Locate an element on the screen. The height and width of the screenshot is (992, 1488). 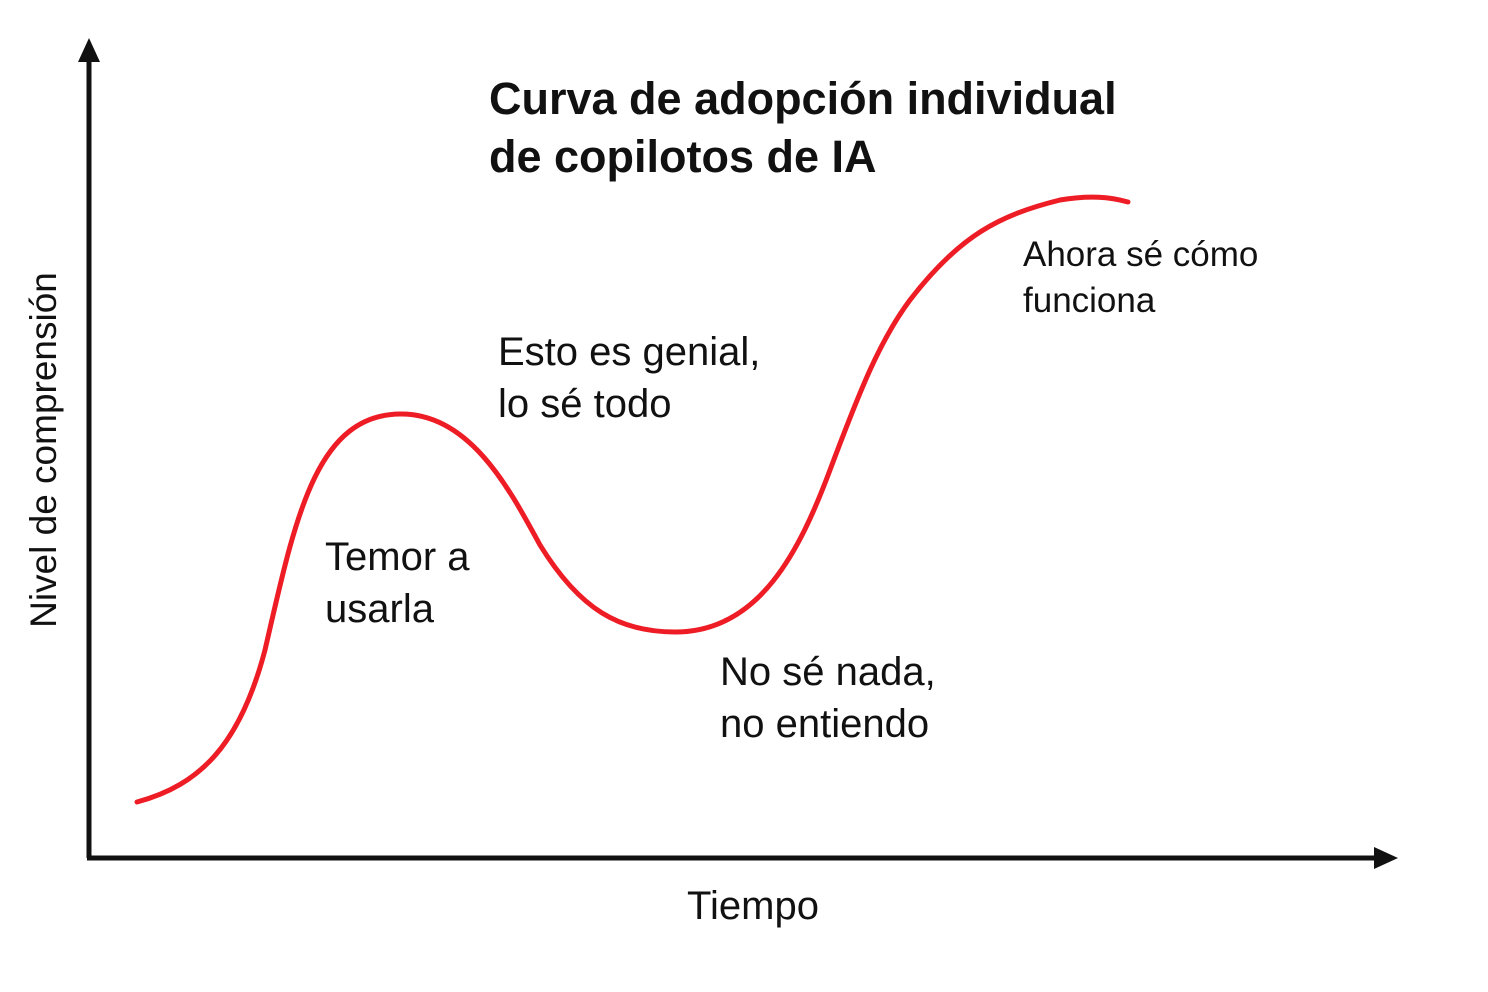
x-axis-label: Tiempo is located at coordinates (753, 906).